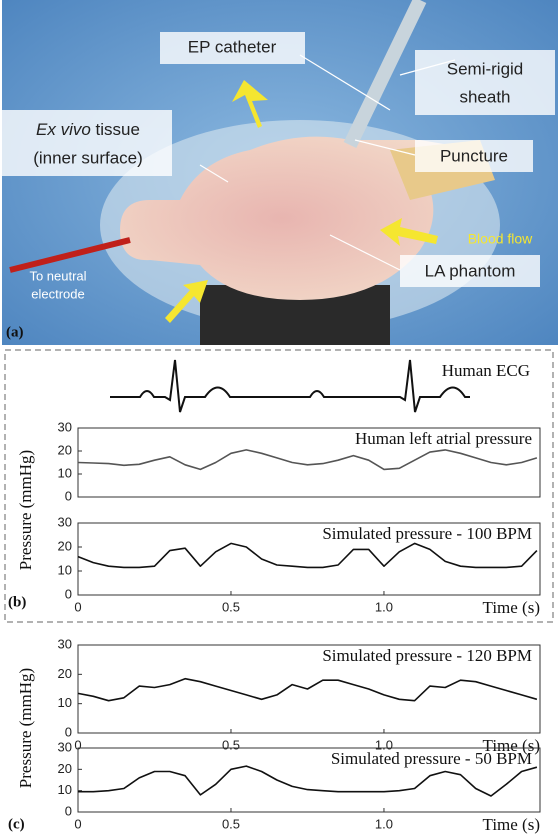 This screenshot has height=835, width=560. What do you see at coordinates (70, 255) in the screenshot?
I see `wire` at bounding box center [70, 255].